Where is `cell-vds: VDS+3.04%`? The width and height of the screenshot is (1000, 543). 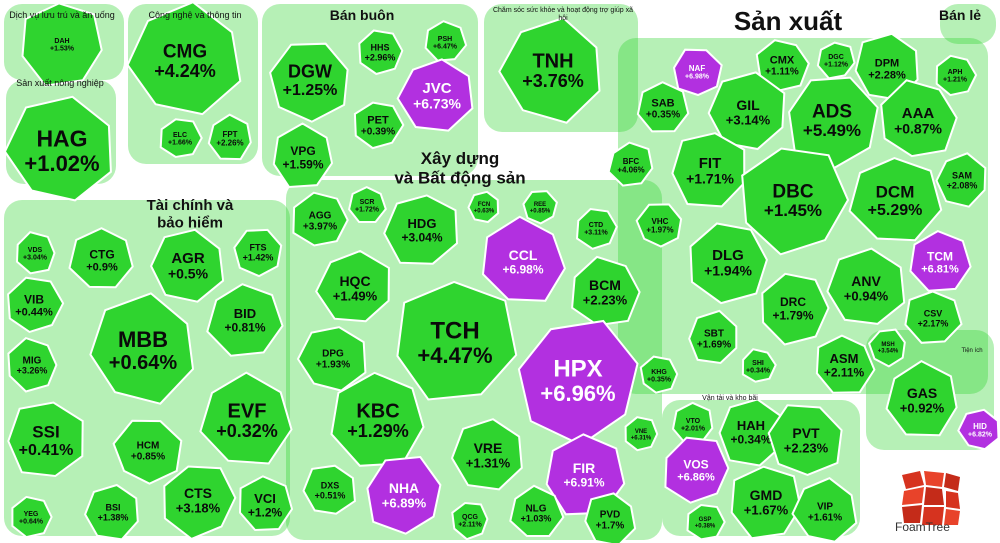 cell-vds: VDS+3.04% is located at coordinates (35, 252).